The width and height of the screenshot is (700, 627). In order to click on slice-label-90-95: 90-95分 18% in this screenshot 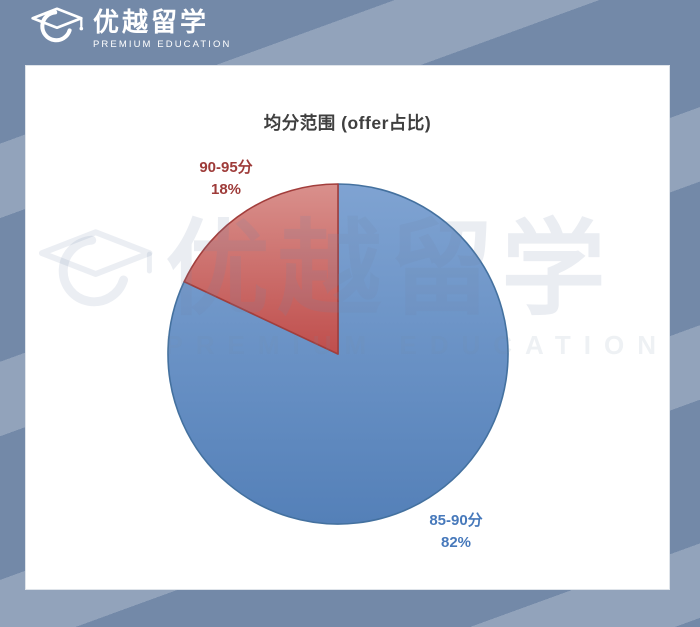, I will do `click(226, 179)`.